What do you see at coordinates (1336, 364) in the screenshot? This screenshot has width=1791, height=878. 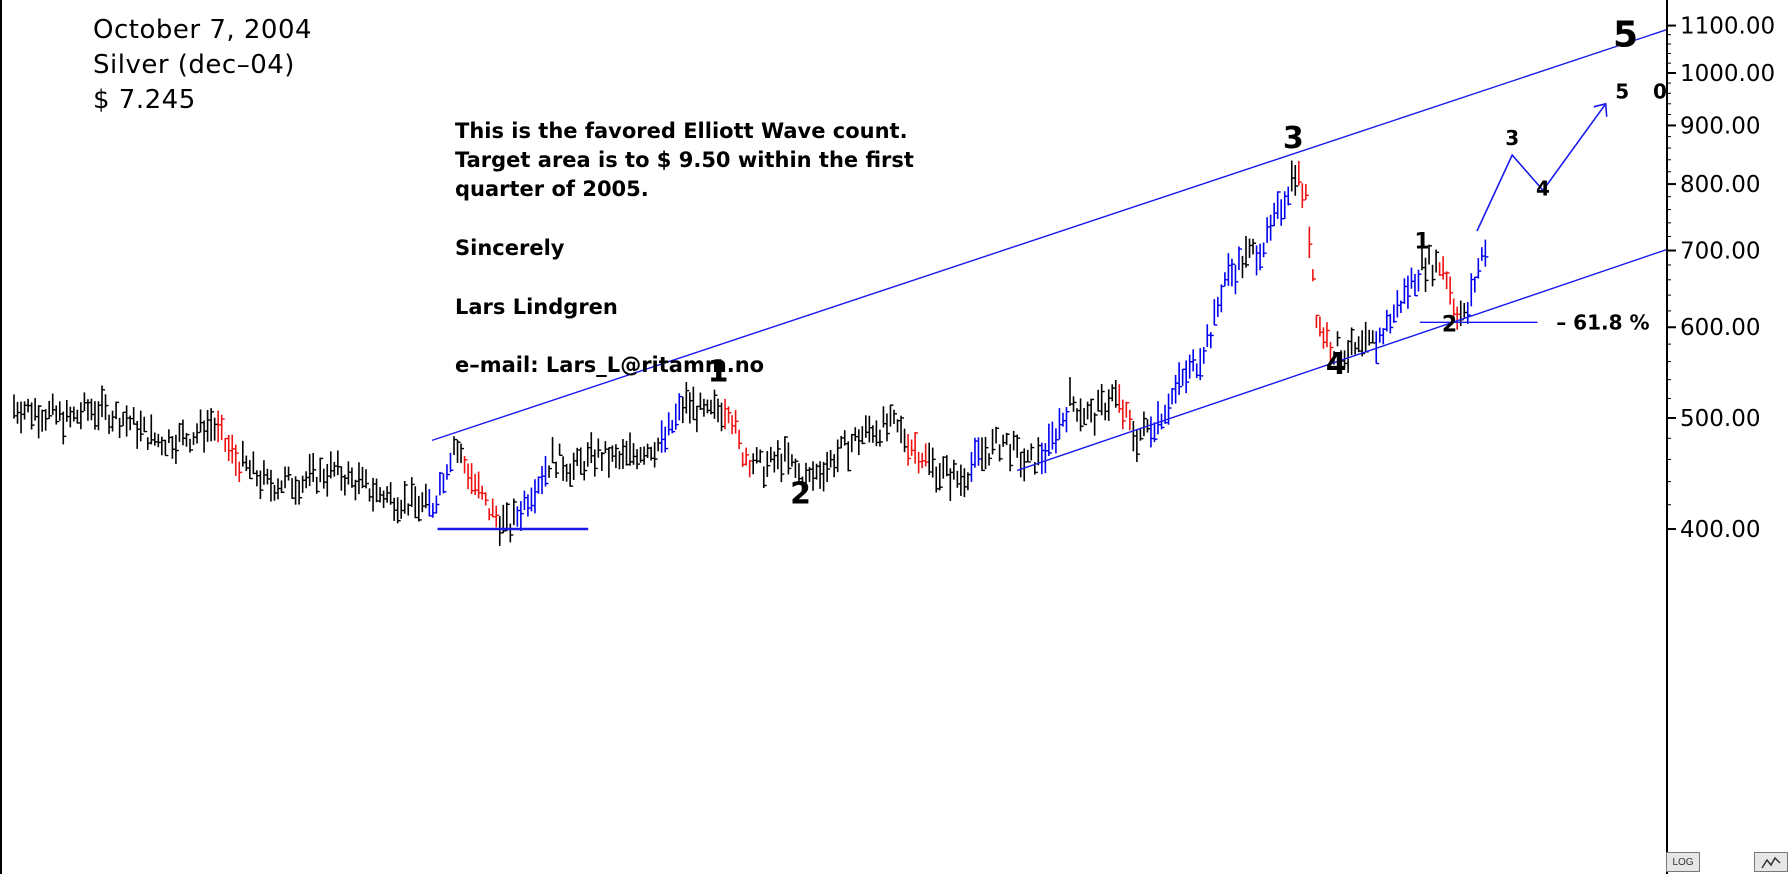 I see `wave-label: 4` at bounding box center [1336, 364].